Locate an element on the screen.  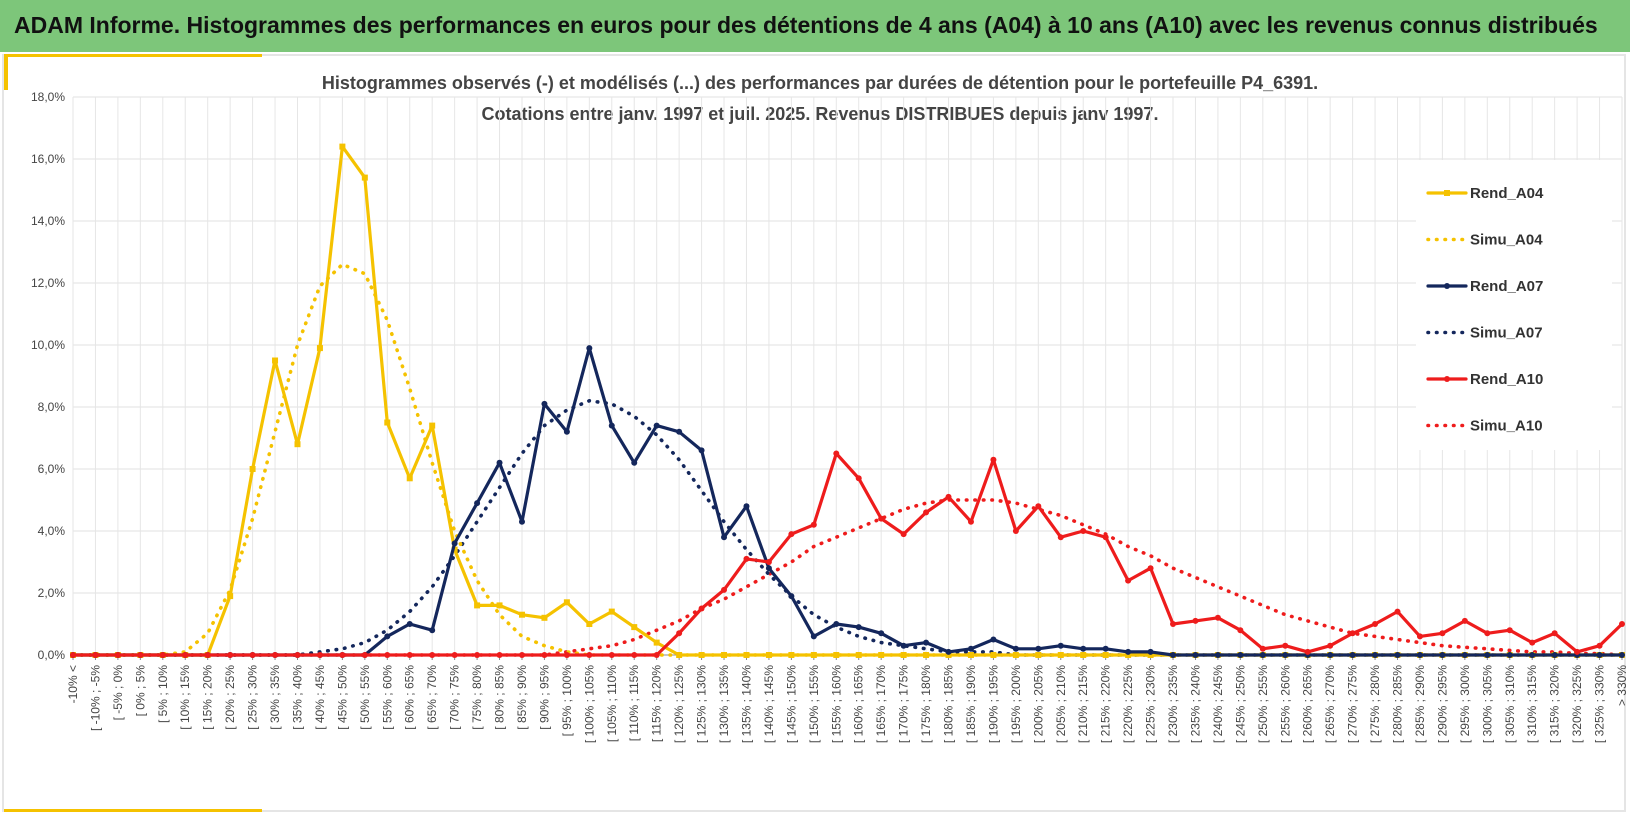
accent-bar-left is located at coordinates (6, 72).